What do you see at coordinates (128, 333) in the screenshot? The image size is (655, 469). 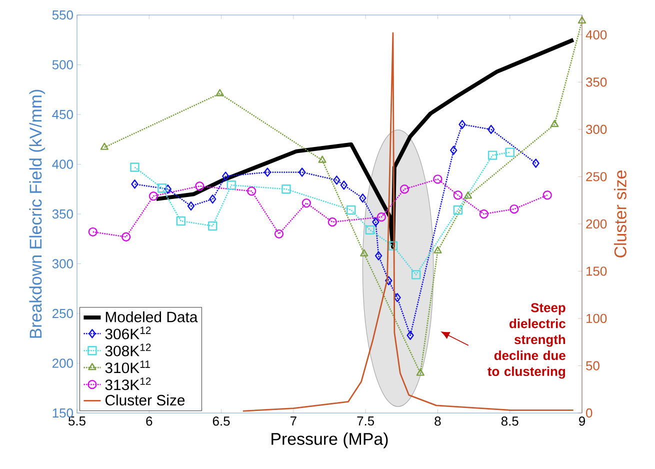 I see `legend-label: 306K$^{12}$` at bounding box center [128, 333].